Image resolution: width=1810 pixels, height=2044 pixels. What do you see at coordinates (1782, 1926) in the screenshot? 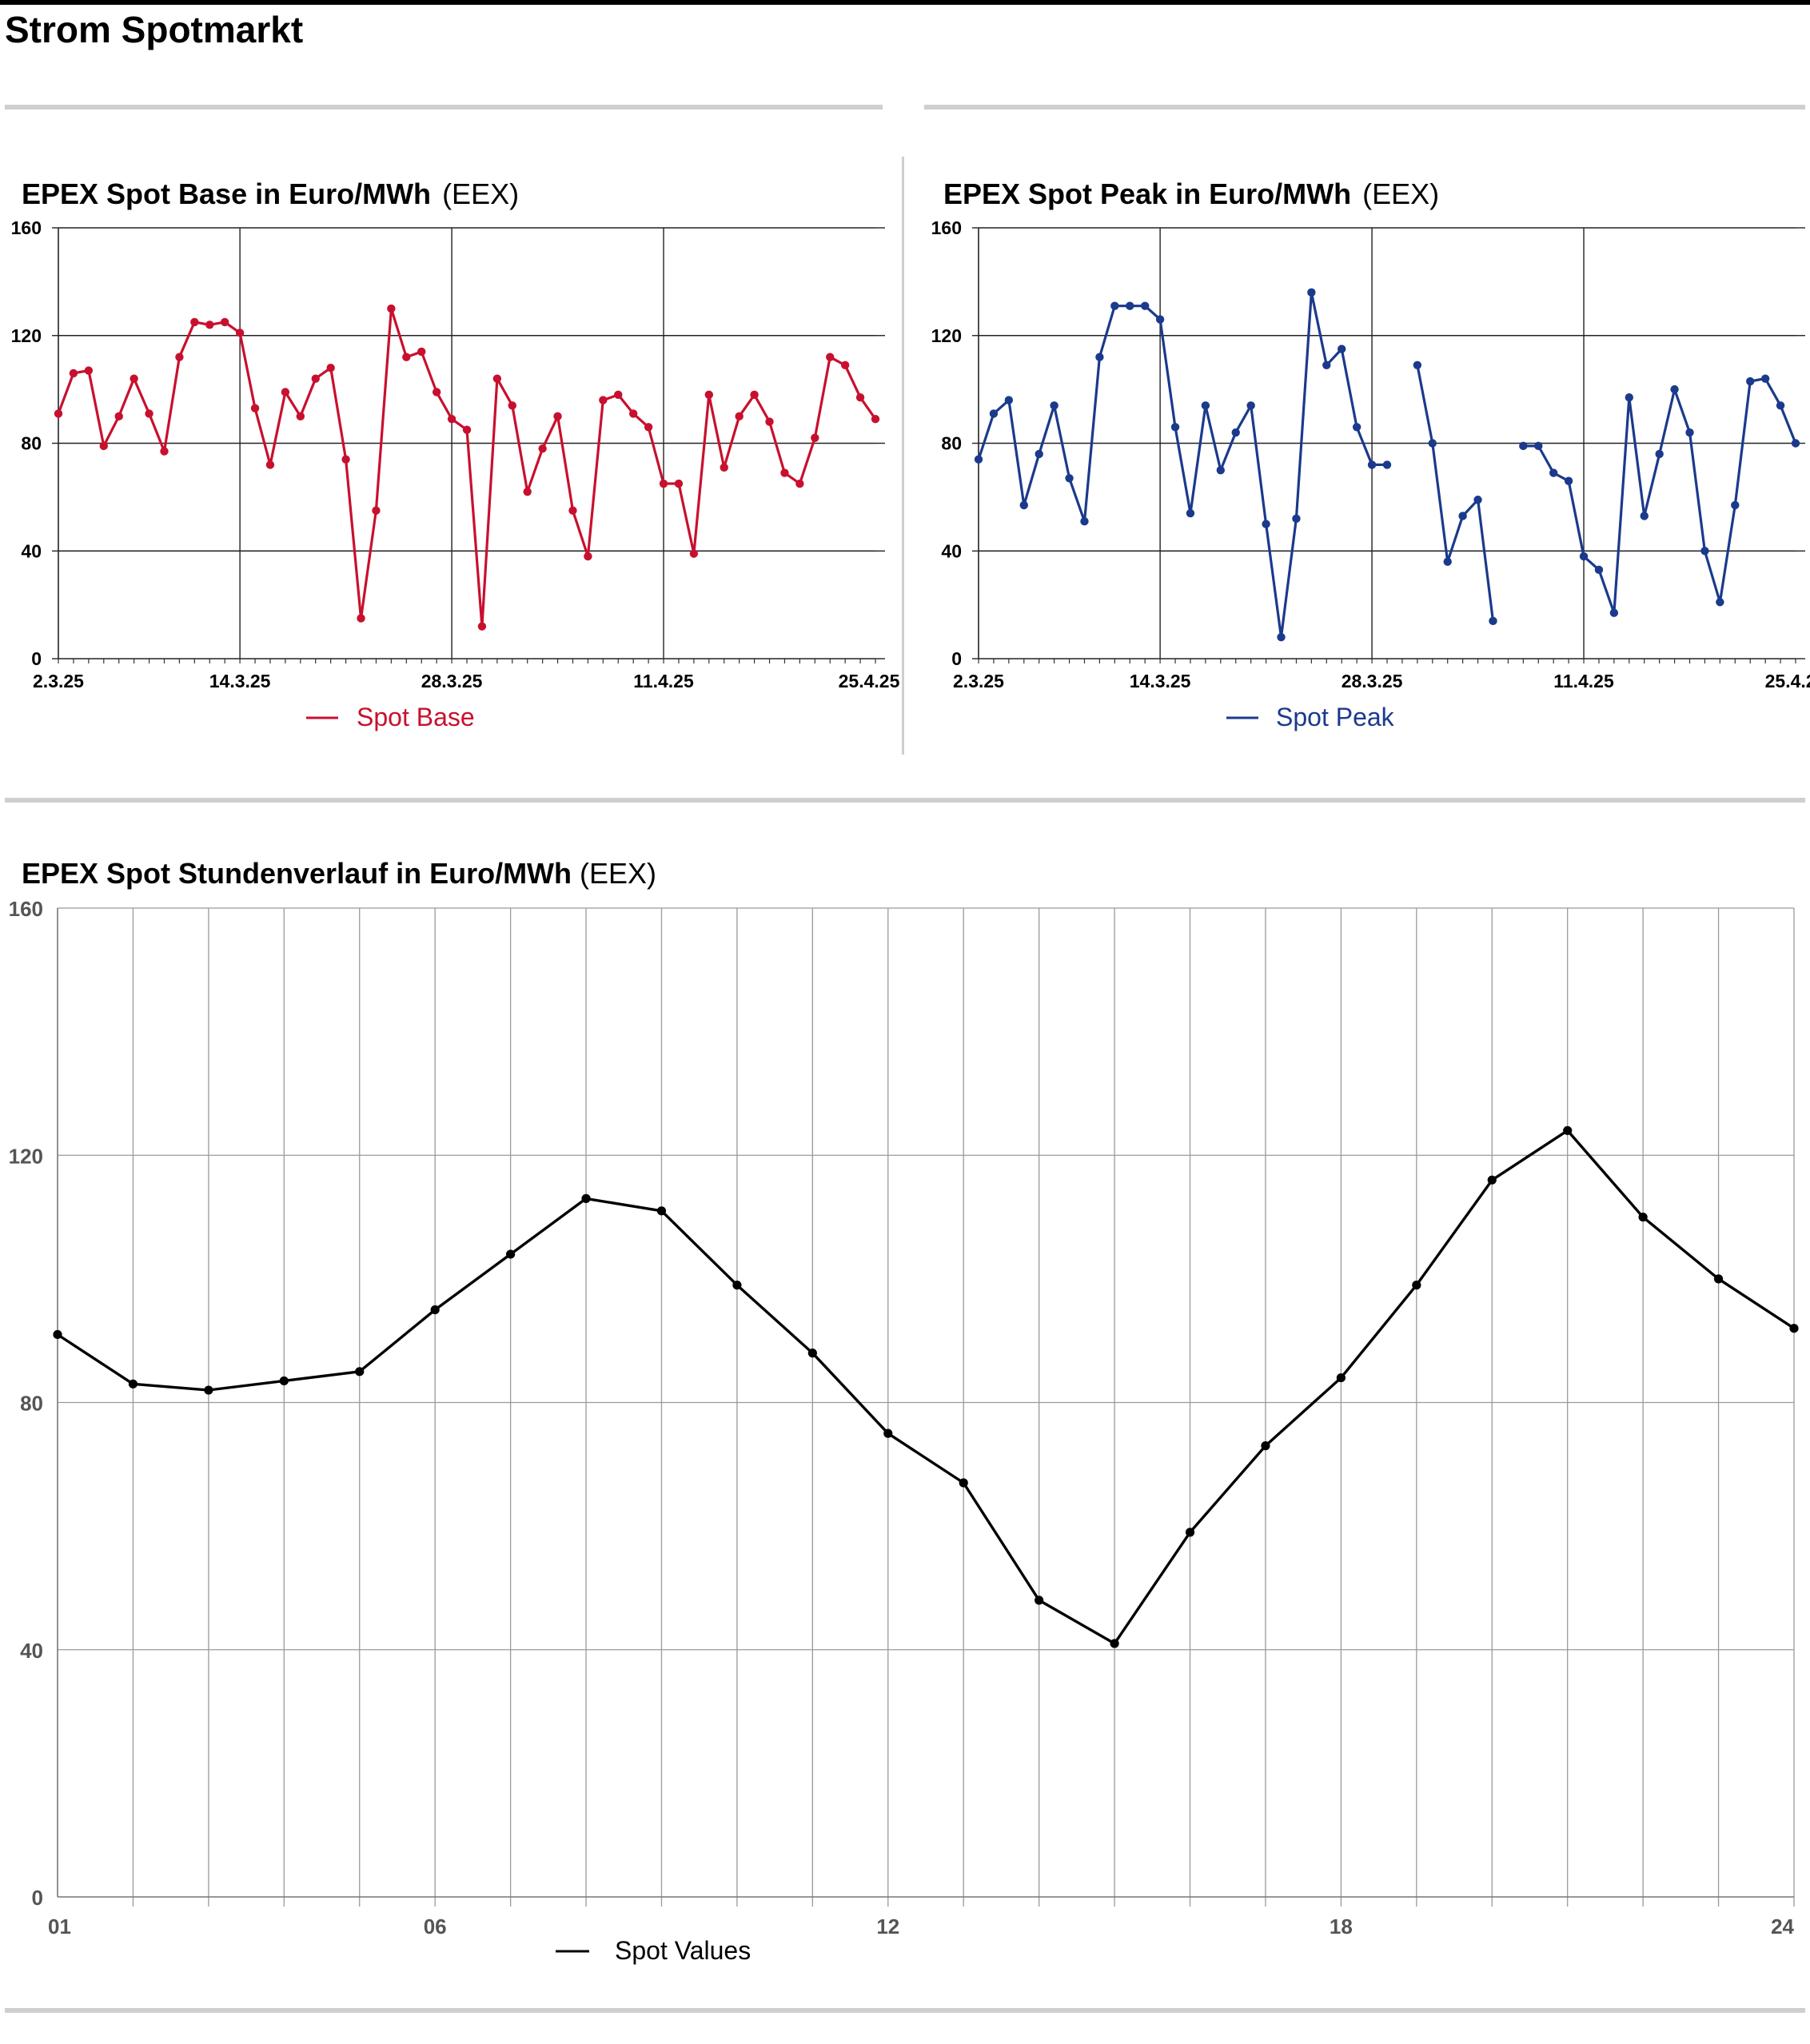
I see `x-tick-label: 24` at bounding box center [1782, 1926].